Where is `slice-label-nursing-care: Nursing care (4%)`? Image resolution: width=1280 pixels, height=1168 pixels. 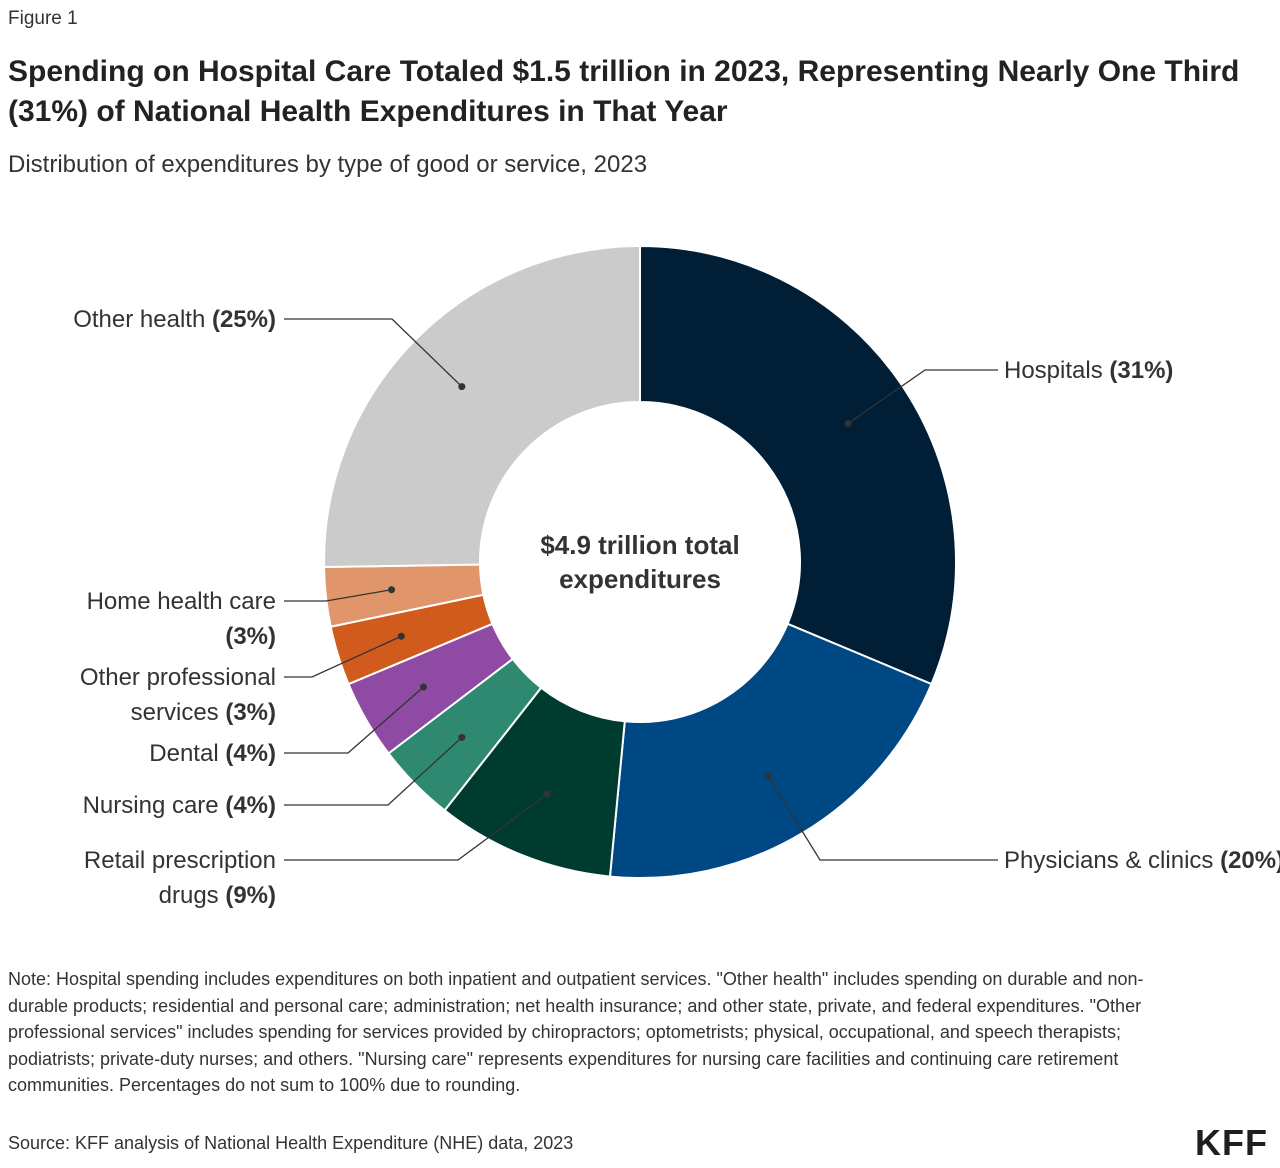 slice-label-nursing-care: Nursing care (4%) is located at coordinates (179, 805).